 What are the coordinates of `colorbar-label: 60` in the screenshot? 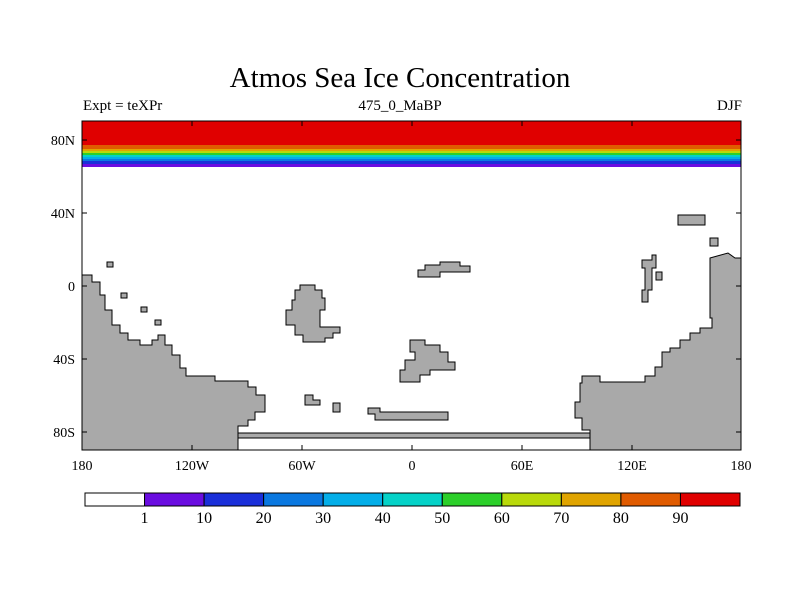 It's located at (502, 518).